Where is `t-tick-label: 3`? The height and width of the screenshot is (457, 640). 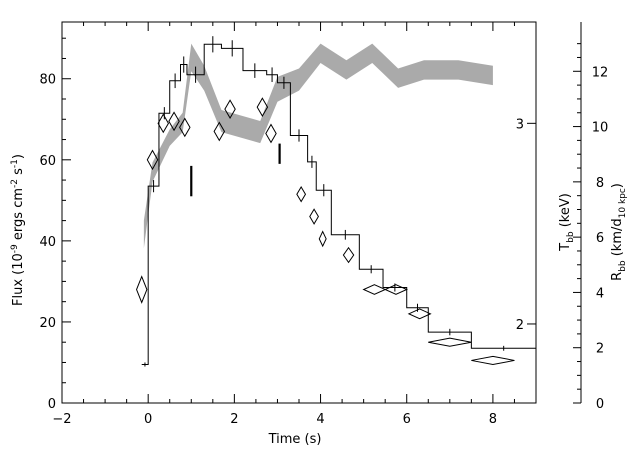
t-tick-label: 3 is located at coordinates (520, 124).